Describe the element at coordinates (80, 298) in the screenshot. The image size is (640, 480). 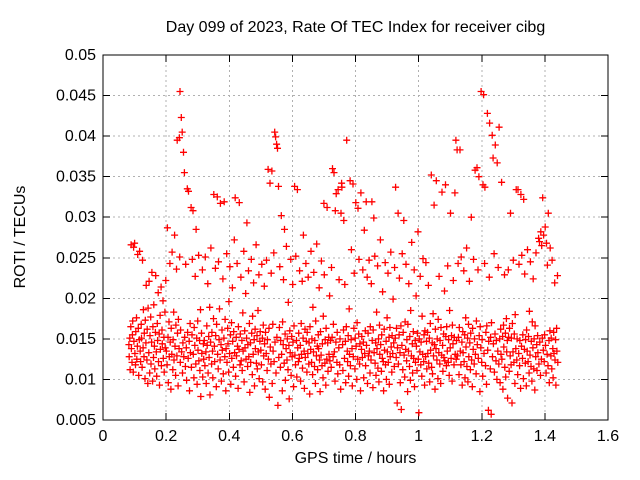
I see `svg-text: 0.02` at that location.